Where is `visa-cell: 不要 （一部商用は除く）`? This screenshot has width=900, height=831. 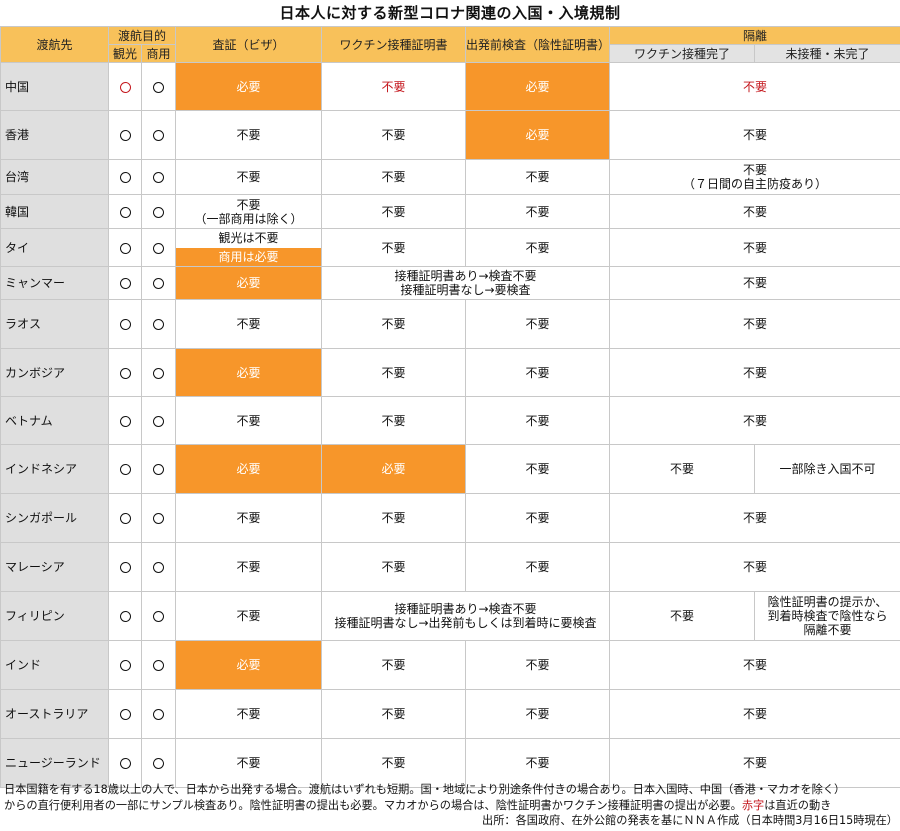
visa-cell: 不要 （一部商用は除く） is located at coordinates (249, 211).